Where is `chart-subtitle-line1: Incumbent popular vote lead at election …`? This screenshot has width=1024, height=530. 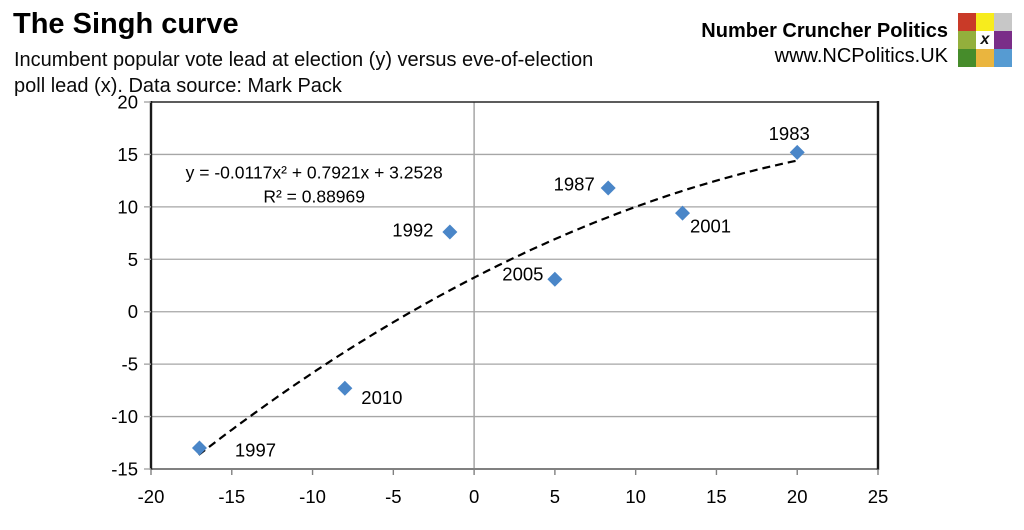
chart-subtitle-line1: Incumbent popular vote lead at election … is located at coordinates (304, 60).